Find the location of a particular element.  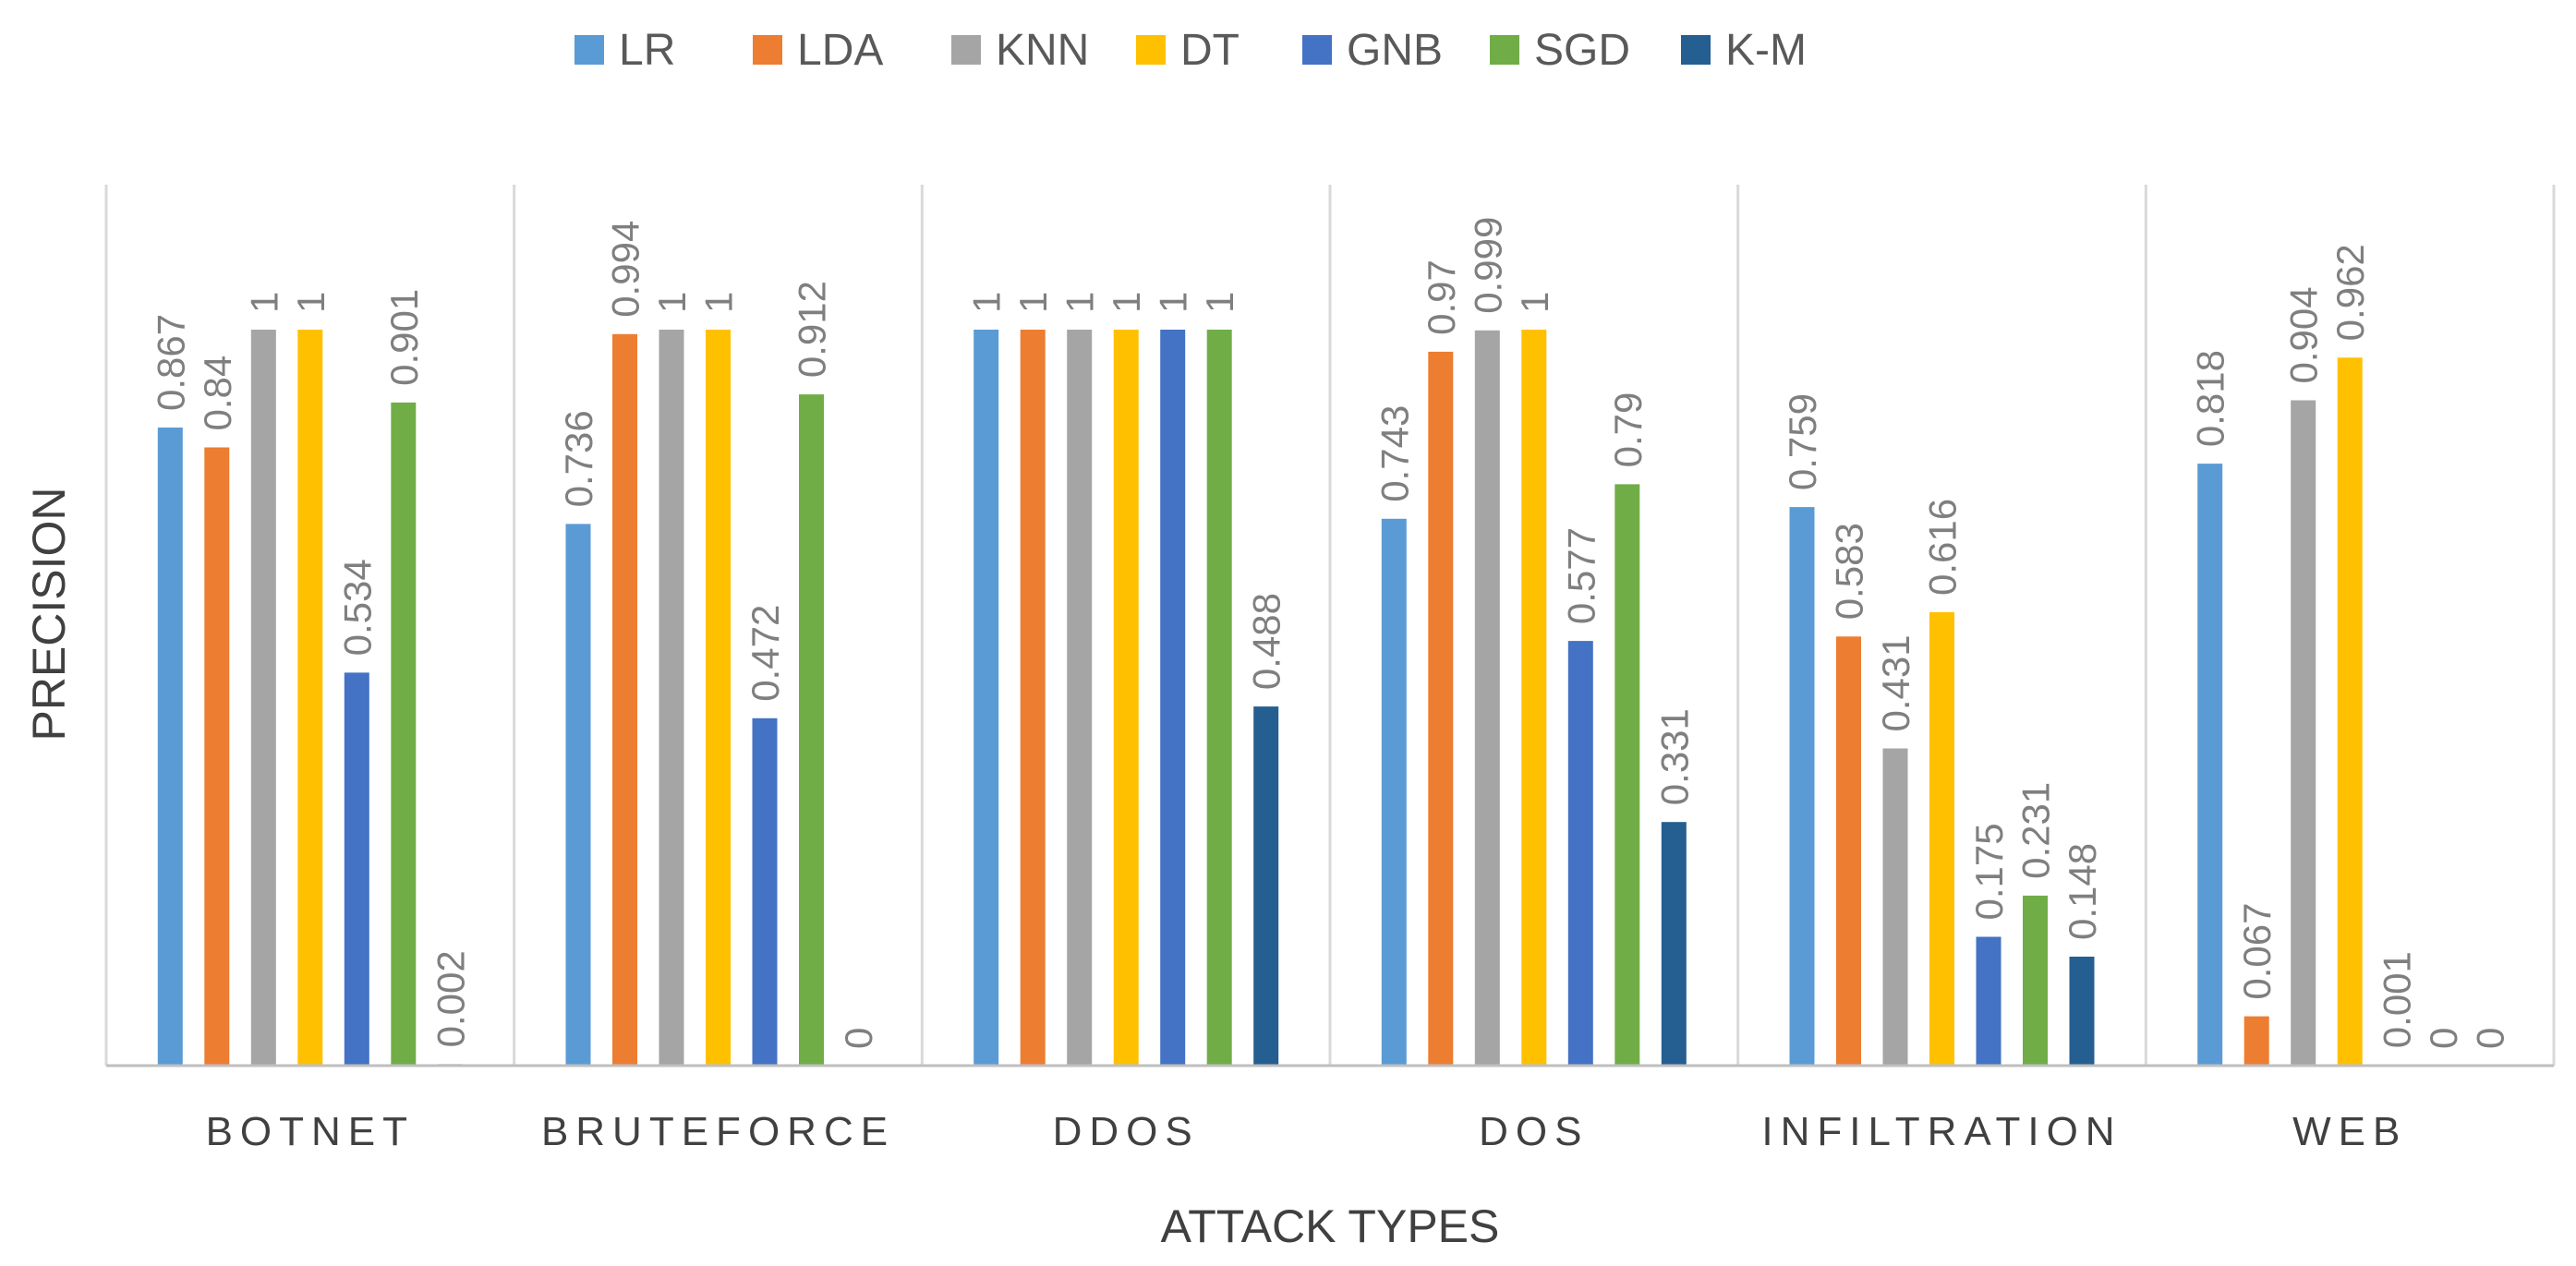

data-label-knn-ddos: 1 is located at coordinates (1080, 302).